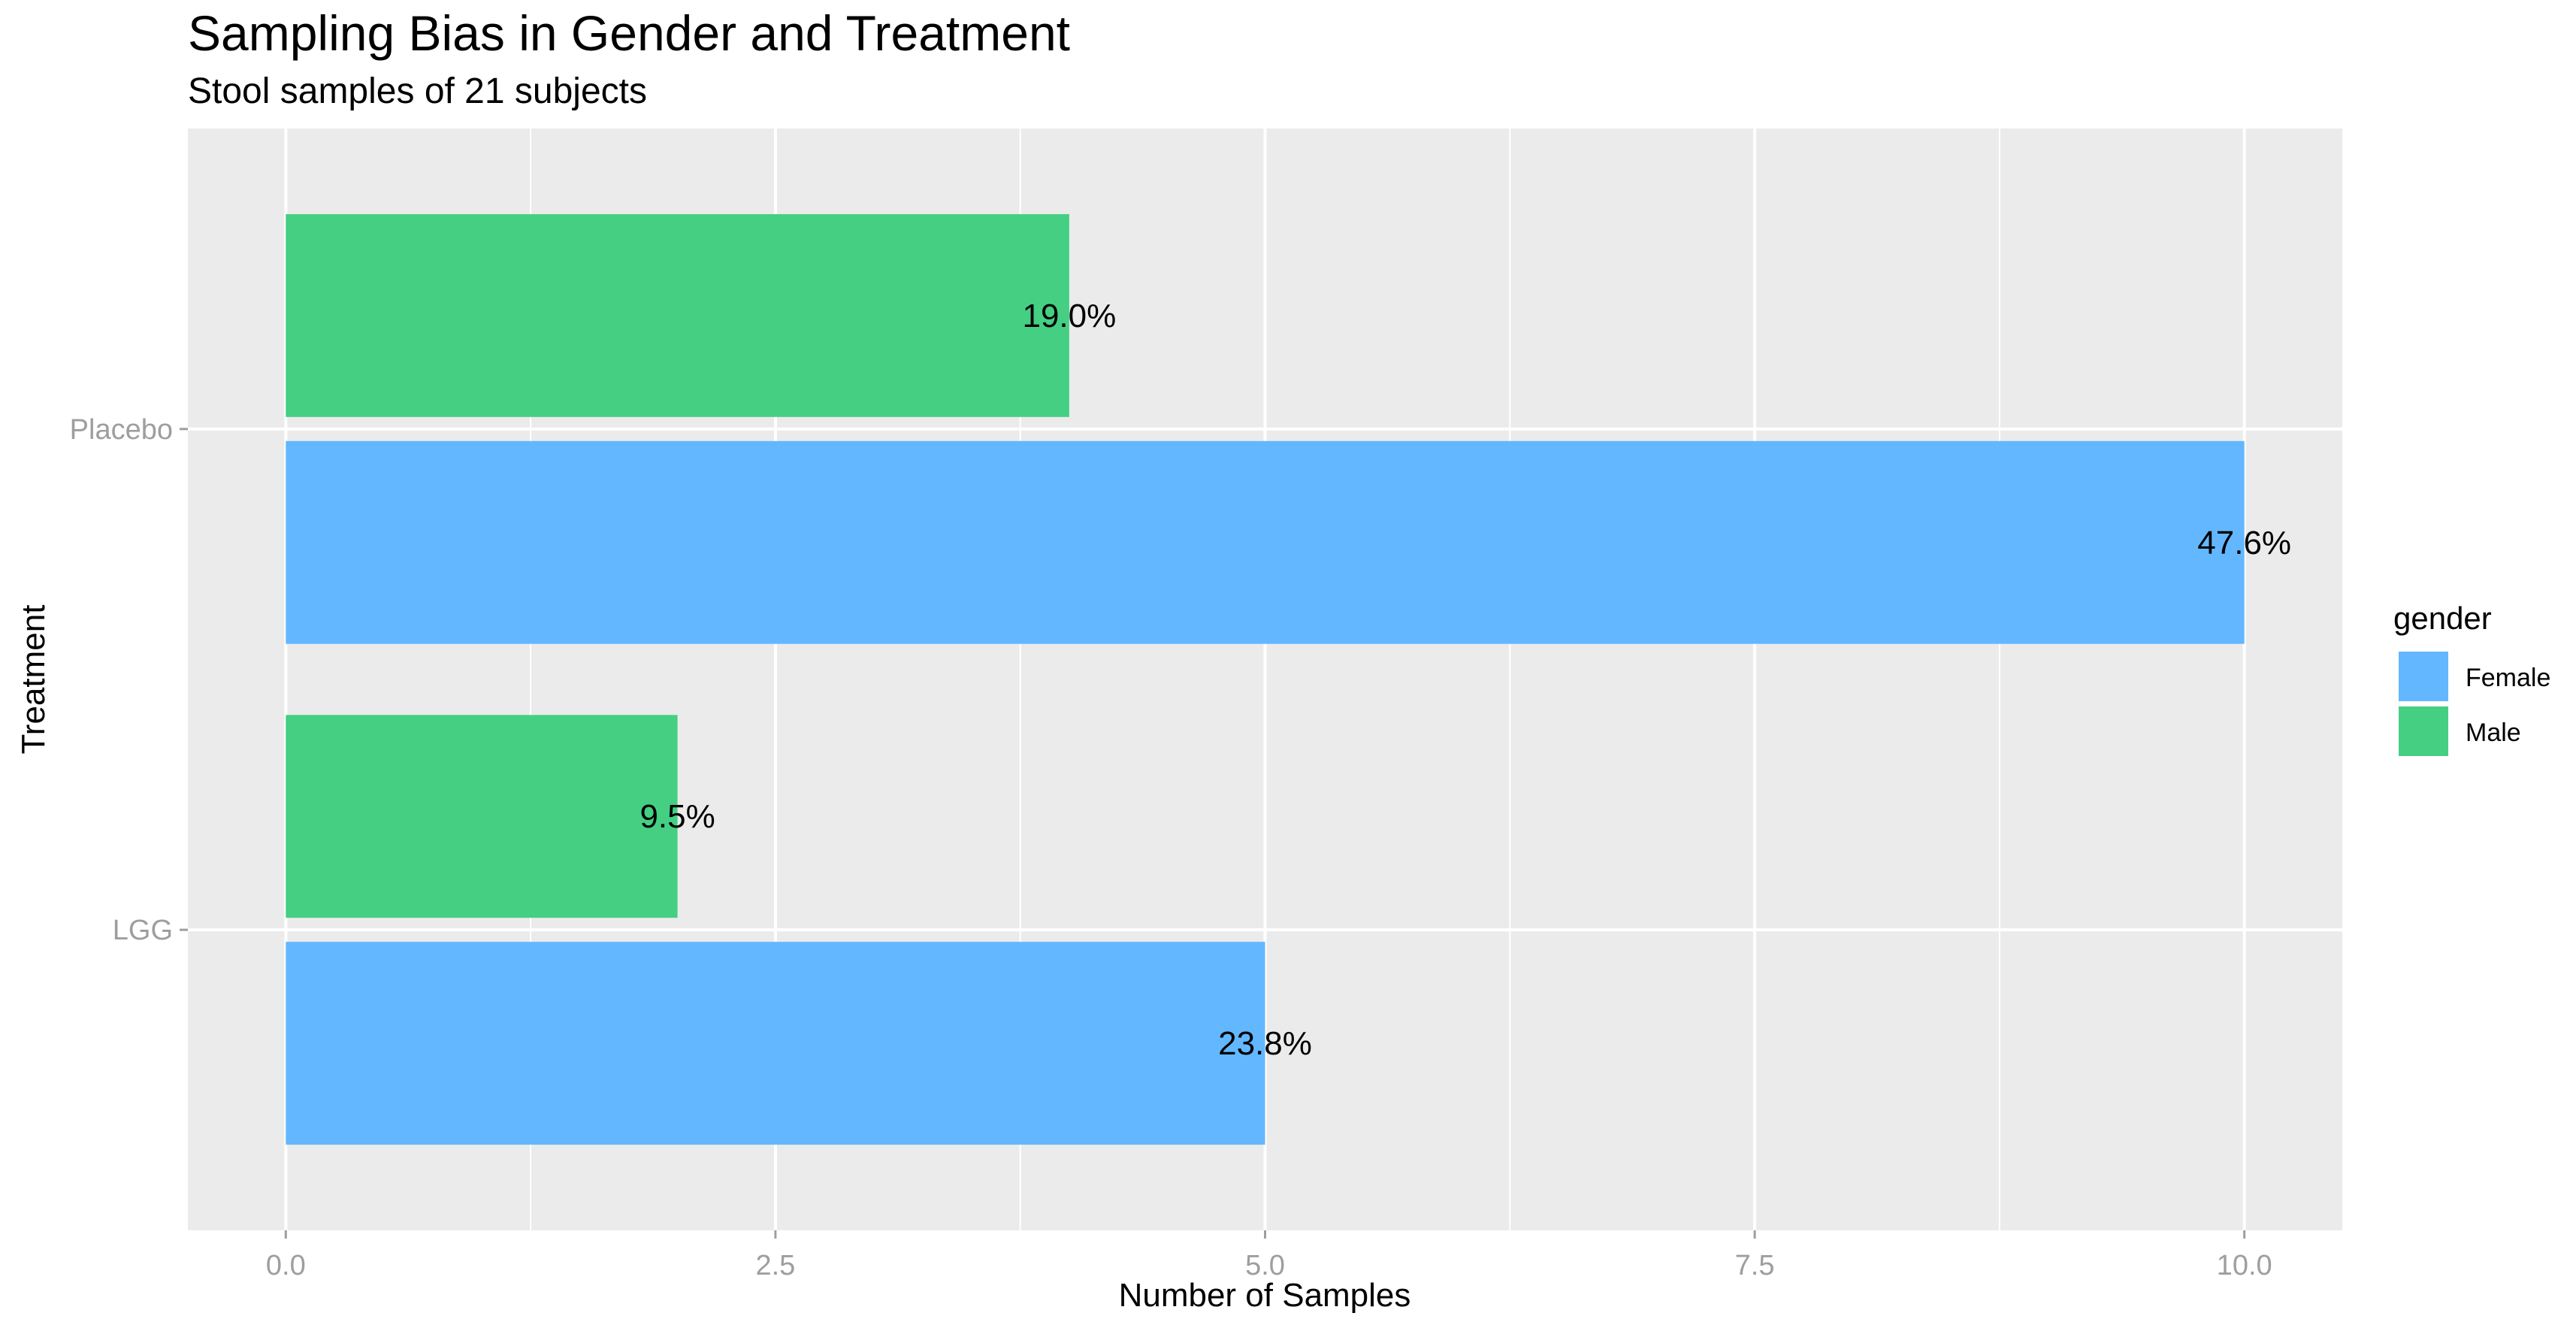  Describe the element at coordinates (121, 430) in the screenshot. I see `y-tick-label: Placebo` at that location.